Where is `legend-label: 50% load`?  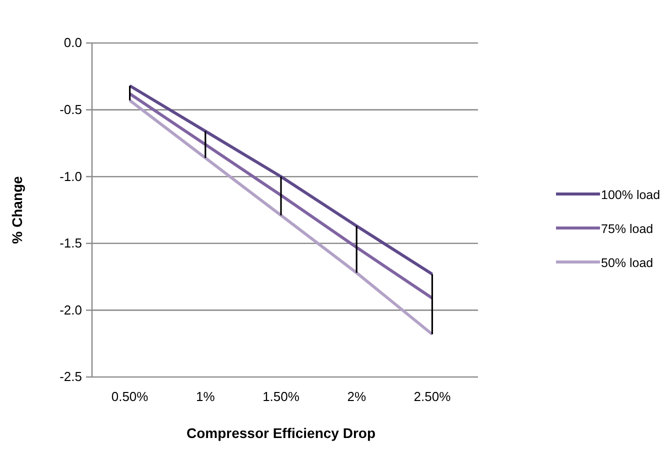
legend-label: 50% load is located at coordinates (627, 263).